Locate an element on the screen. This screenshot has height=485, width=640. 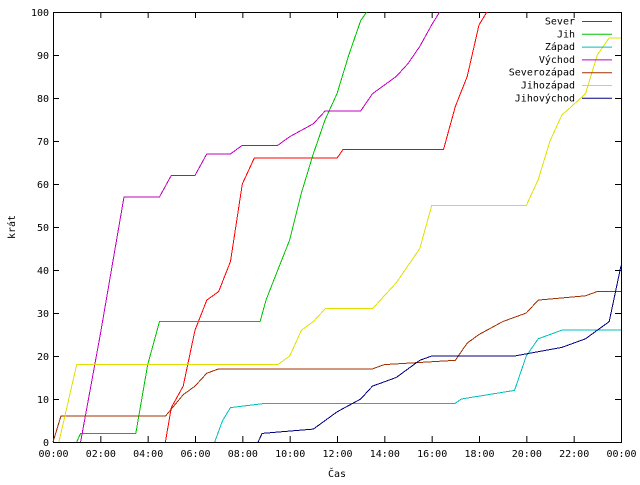
y-tick-label: 20 is located at coordinates (43, 357).